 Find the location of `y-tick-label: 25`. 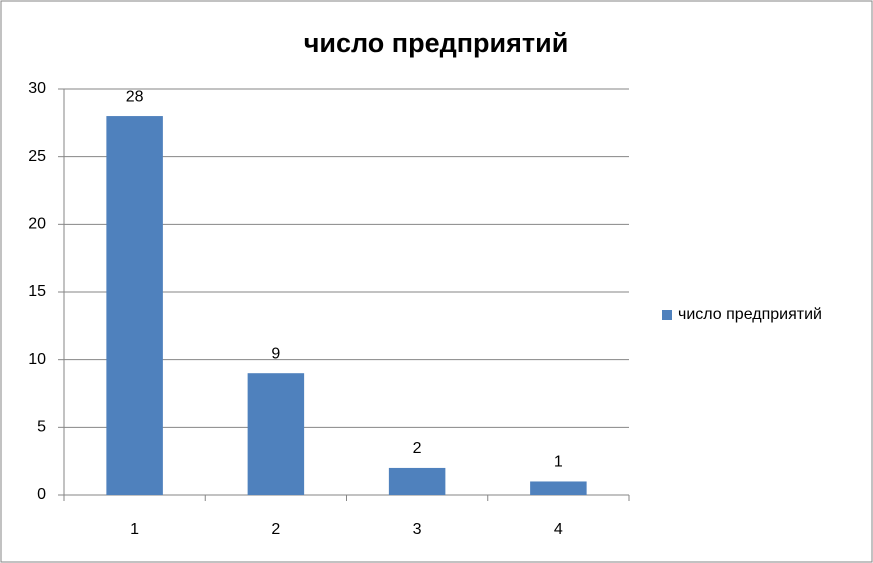

y-tick-label: 25 is located at coordinates (37, 156).